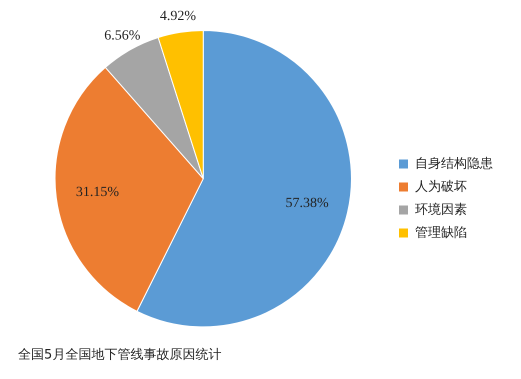 The image size is (521, 379). I want to click on data-label: 6.56%, so click(122, 36).